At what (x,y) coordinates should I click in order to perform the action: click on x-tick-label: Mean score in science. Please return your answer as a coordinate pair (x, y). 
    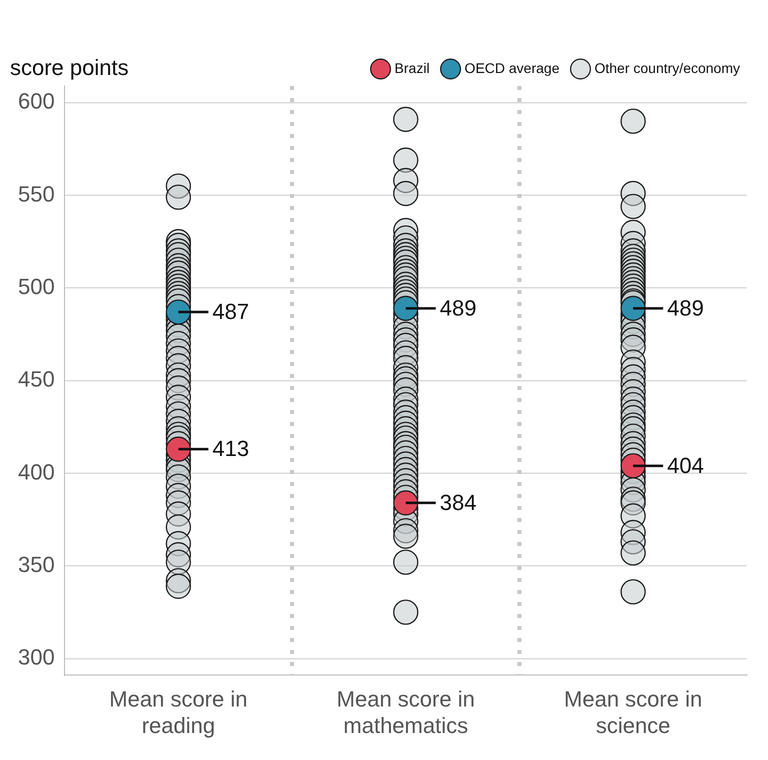
    Looking at the image, I should click on (633, 712).